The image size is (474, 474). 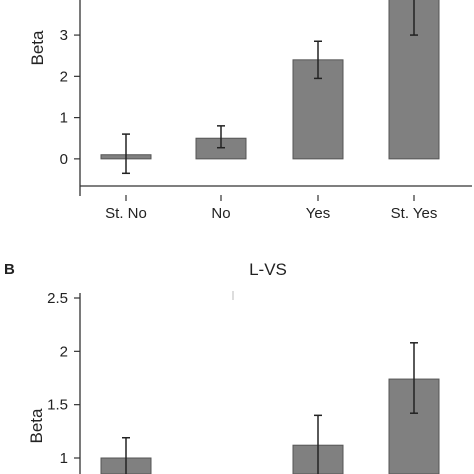 I want to click on panel-a-y-tick-label: 3, so click(x=64, y=35).